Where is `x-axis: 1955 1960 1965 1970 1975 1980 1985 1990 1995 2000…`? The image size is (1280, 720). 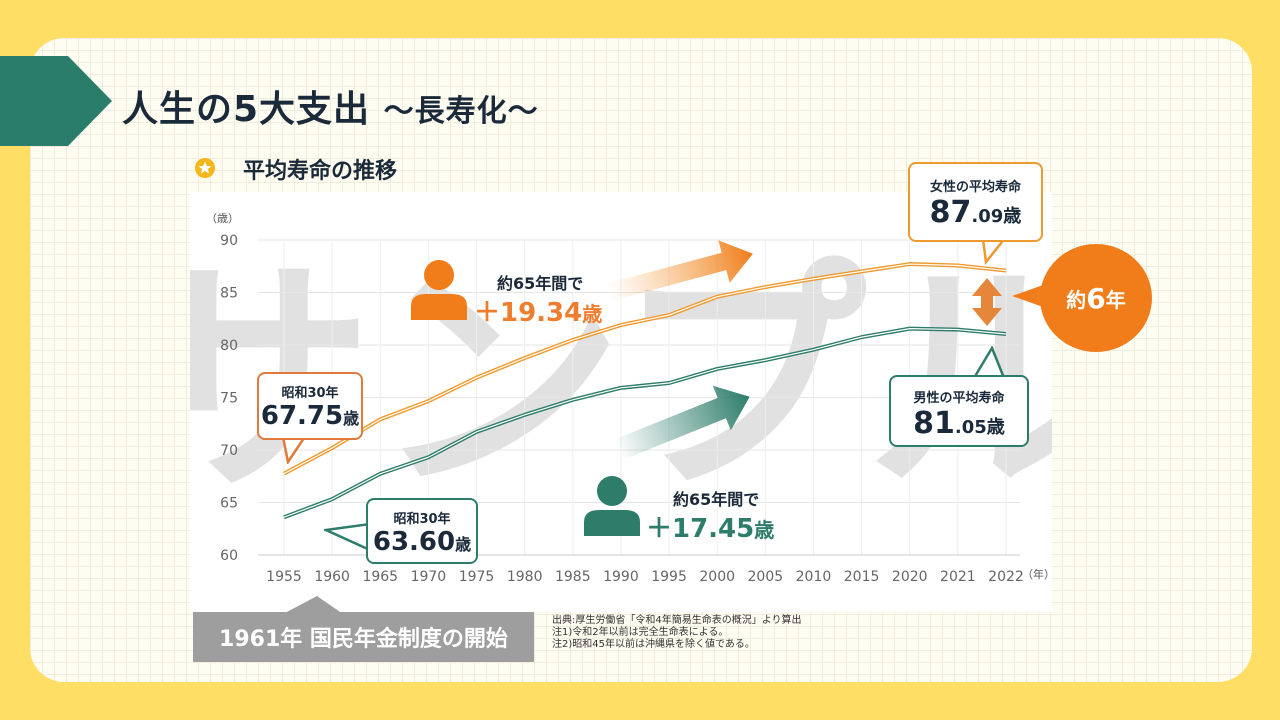
x-axis: 1955 1960 1965 1970 1975 1980 1985 1990 1995 2000… is located at coordinates (645, 577).